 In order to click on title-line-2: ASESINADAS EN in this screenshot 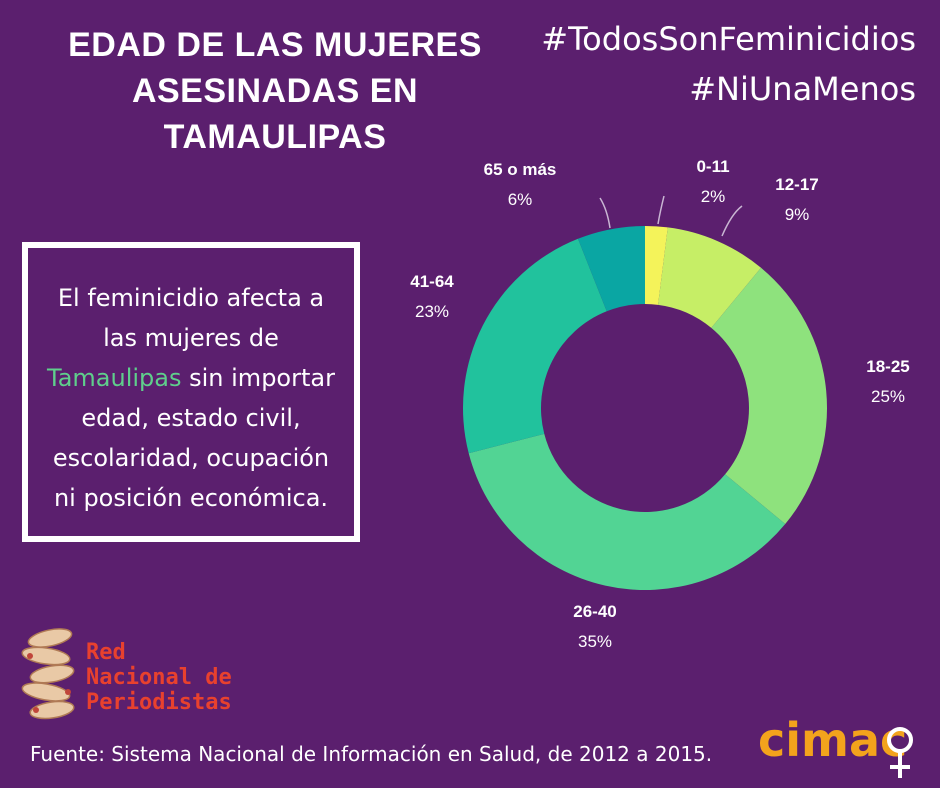, I will do `click(275, 91)`.